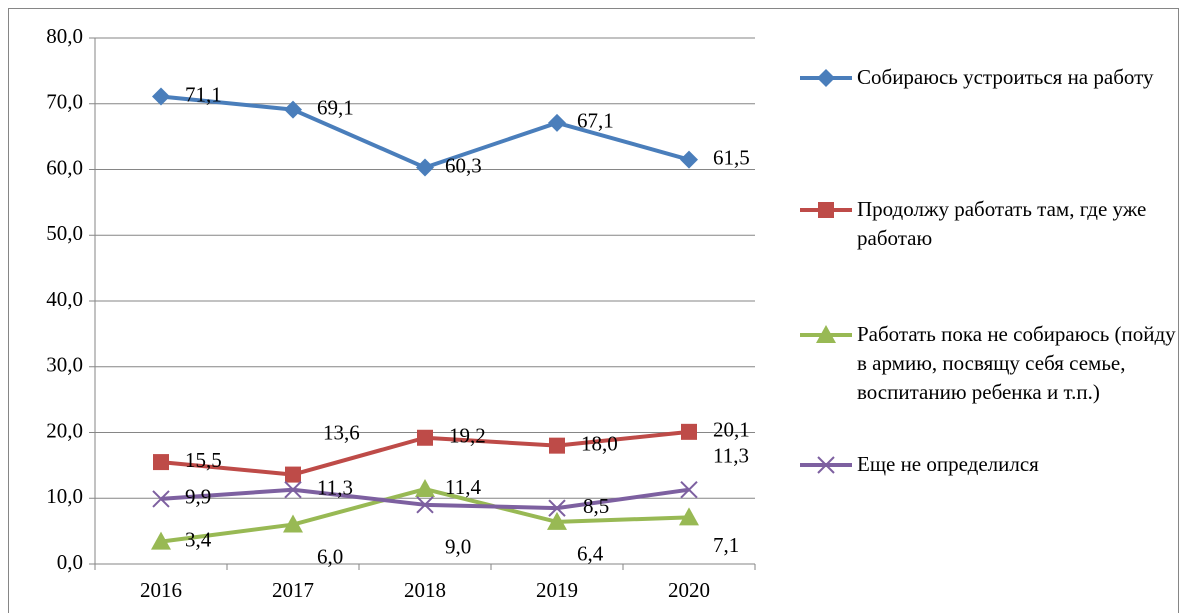 Image resolution: width=1187 pixels, height=613 pixels. What do you see at coordinates (293, 590) in the screenshot?
I see `x-tick-label: 2017` at bounding box center [293, 590].